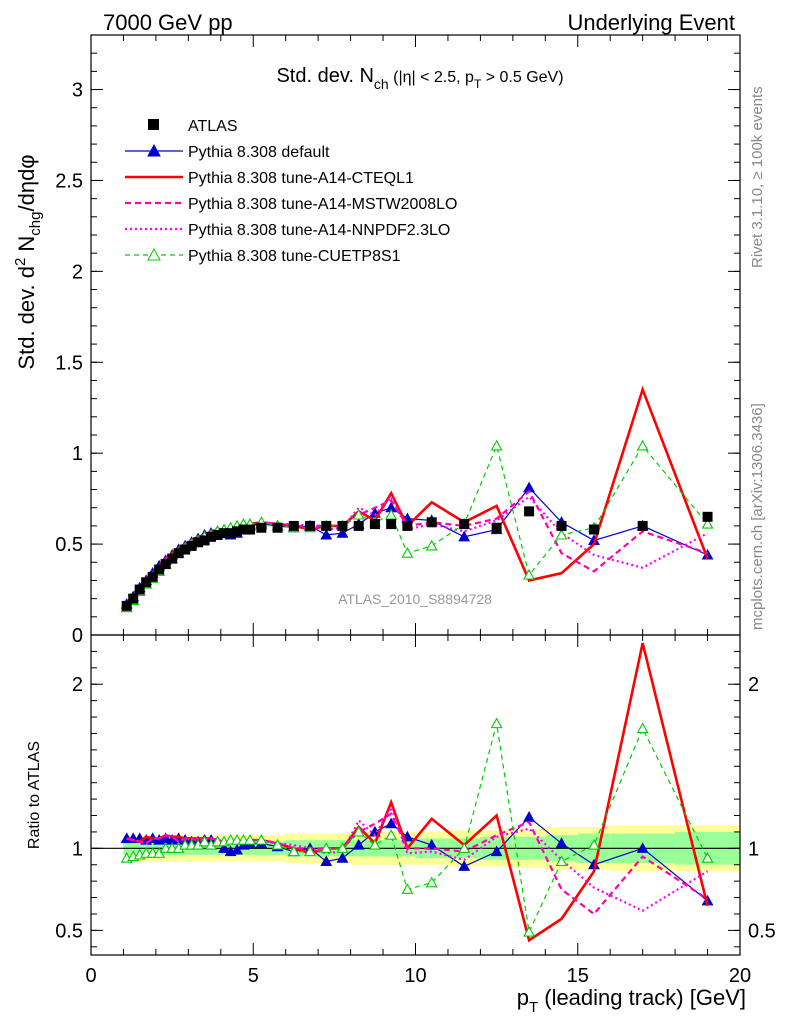  What do you see at coordinates (415, 599) in the screenshot?
I see `analysis-watermark: ATLAS_2010_S8894728` at bounding box center [415, 599].